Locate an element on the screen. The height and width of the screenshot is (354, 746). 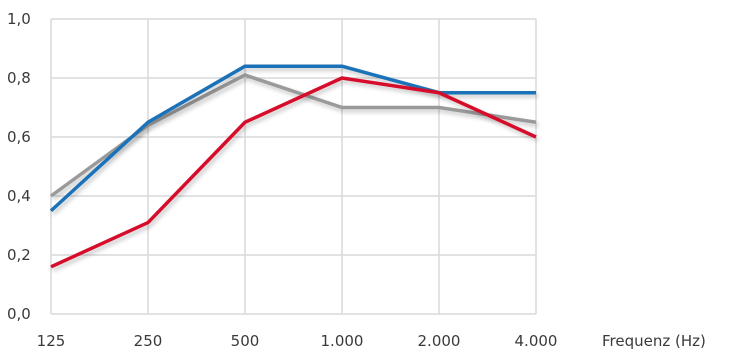
x-tick-label: 2.000 is located at coordinates (439, 341).